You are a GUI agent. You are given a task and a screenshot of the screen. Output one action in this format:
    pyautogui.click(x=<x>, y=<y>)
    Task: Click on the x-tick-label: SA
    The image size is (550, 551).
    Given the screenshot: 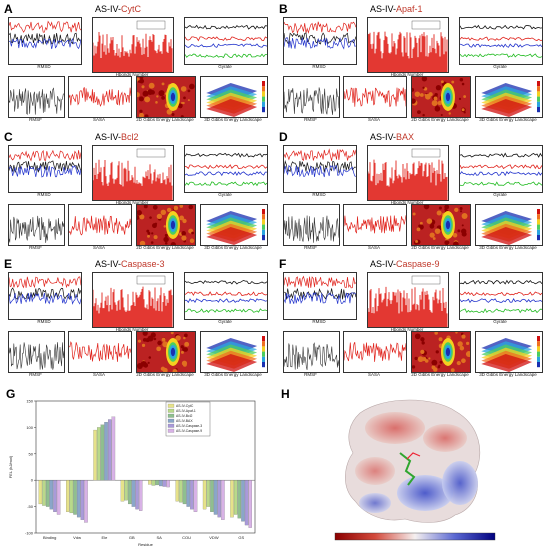 What is the action you would take?
    pyautogui.click(x=160, y=537)
    